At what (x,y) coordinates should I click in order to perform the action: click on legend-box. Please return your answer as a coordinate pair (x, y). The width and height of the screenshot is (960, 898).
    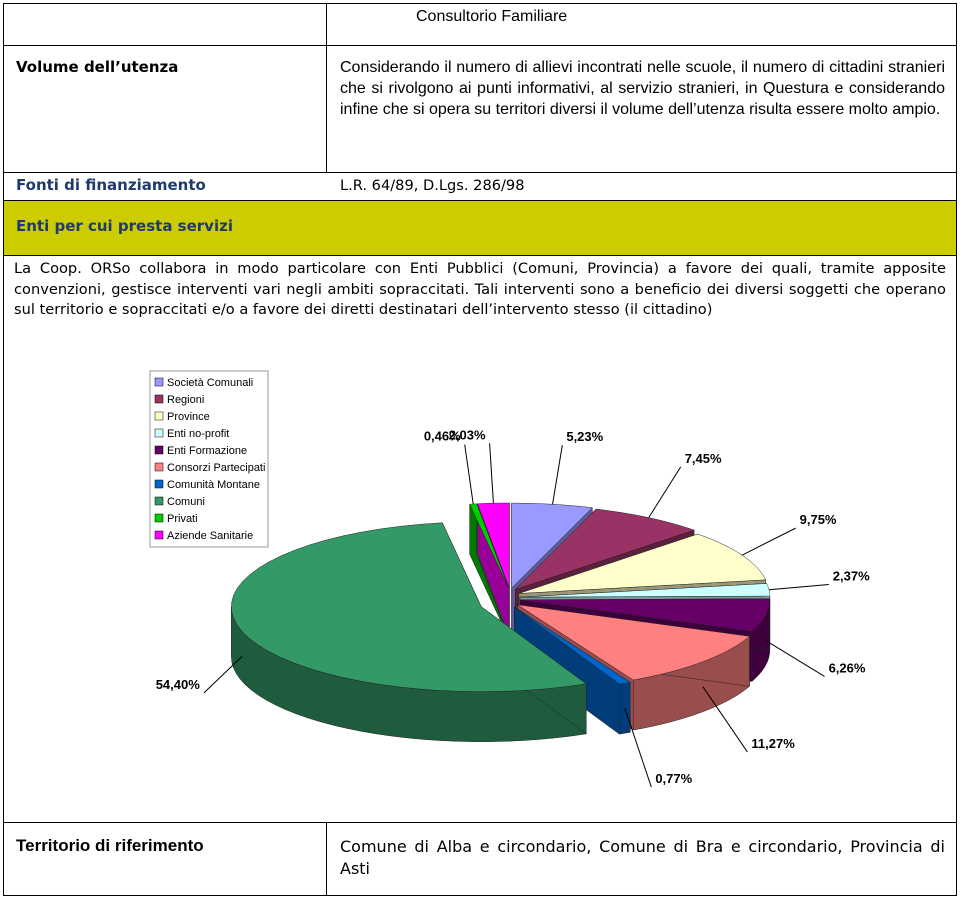
    Looking at the image, I should click on (209, 459).